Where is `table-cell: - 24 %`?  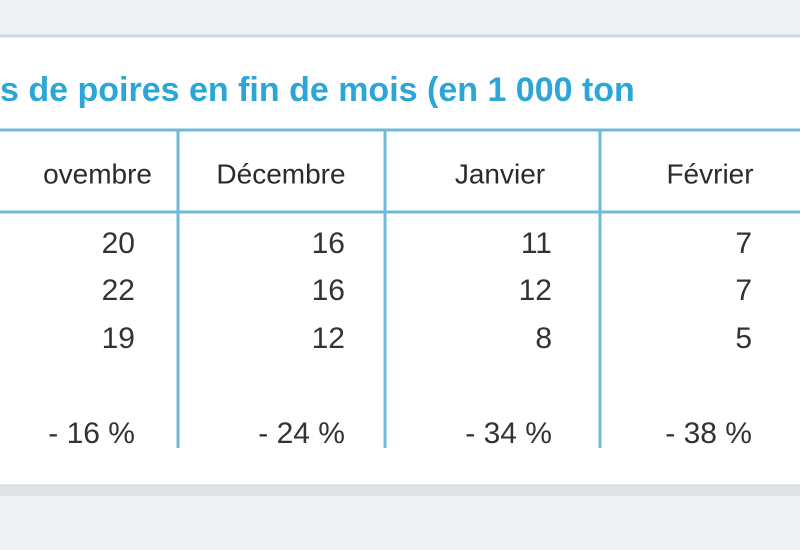
table-cell: - 24 % is located at coordinates (301, 433).